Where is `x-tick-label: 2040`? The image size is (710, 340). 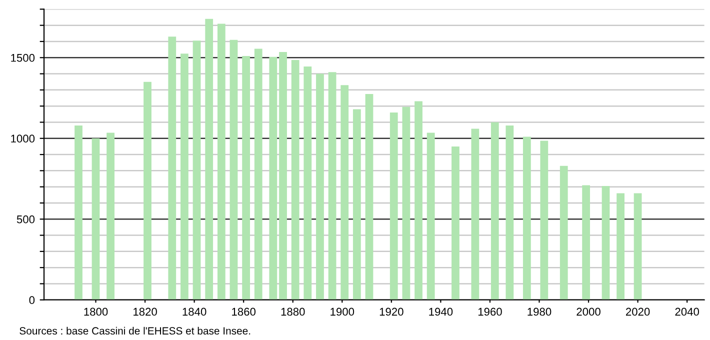 x-tick-label: 2040 is located at coordinates (687, 312).